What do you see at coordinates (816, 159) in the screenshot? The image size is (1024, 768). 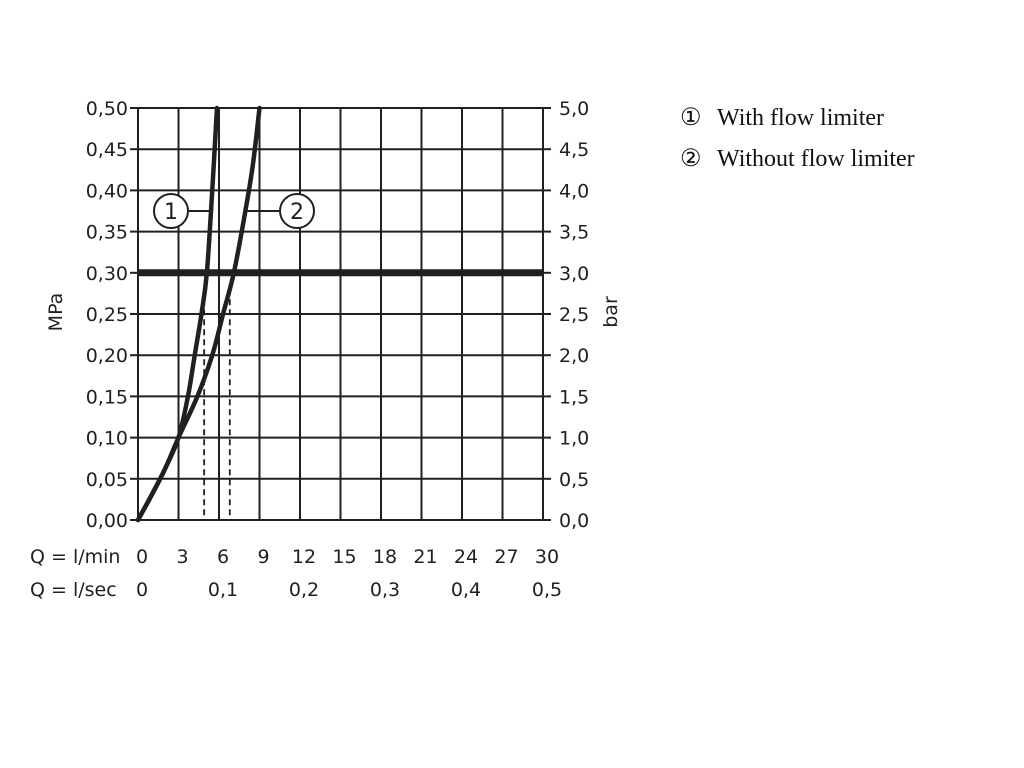 I see `legend-label-2: Without flow limiter` at bounding box center [816, 159].